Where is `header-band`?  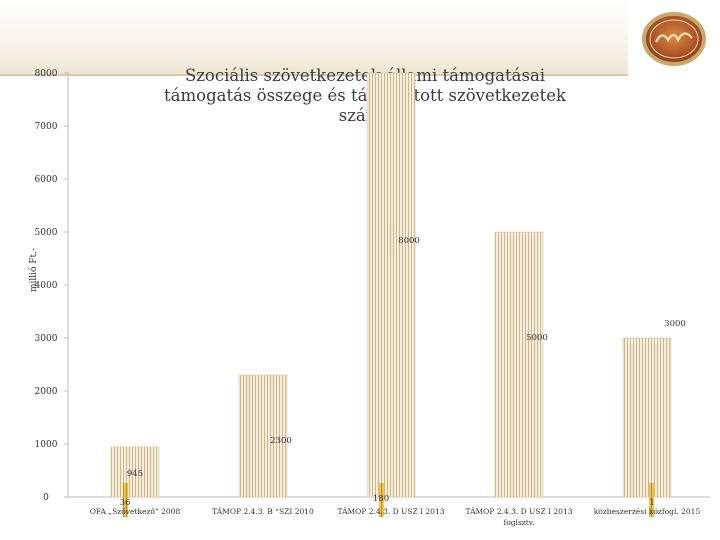
header-band is located at coordinates (314, 37).